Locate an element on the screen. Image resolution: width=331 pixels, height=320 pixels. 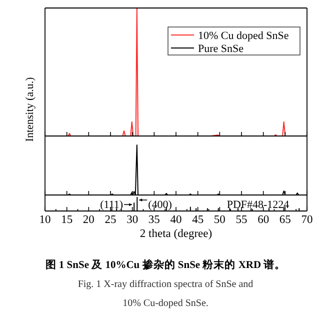
x-tick-label: 50 is located at coordinates (220, 220).